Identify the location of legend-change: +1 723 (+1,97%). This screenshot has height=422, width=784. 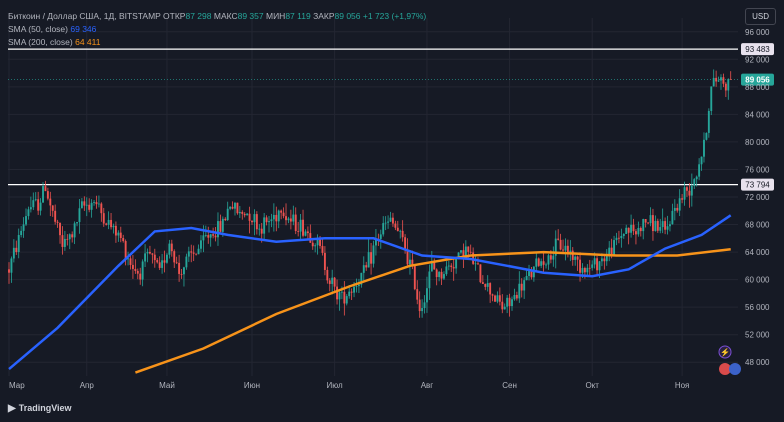
(394, 16).